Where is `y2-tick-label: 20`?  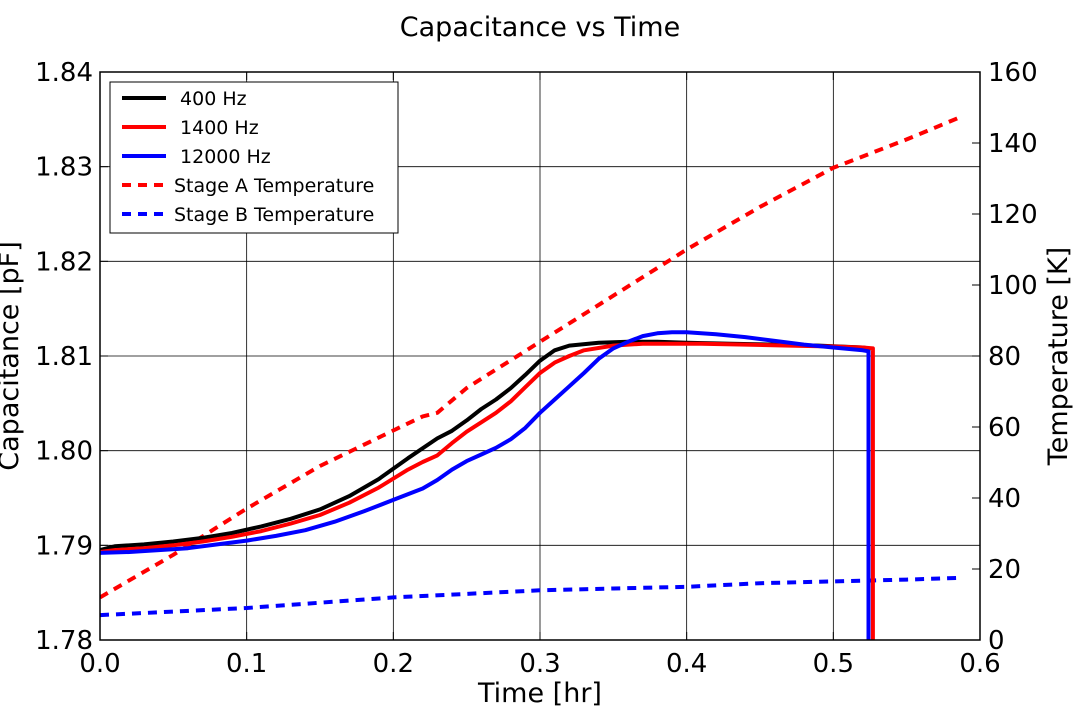 y2-tick-label: 20 is located at coordinates (1004, 570).